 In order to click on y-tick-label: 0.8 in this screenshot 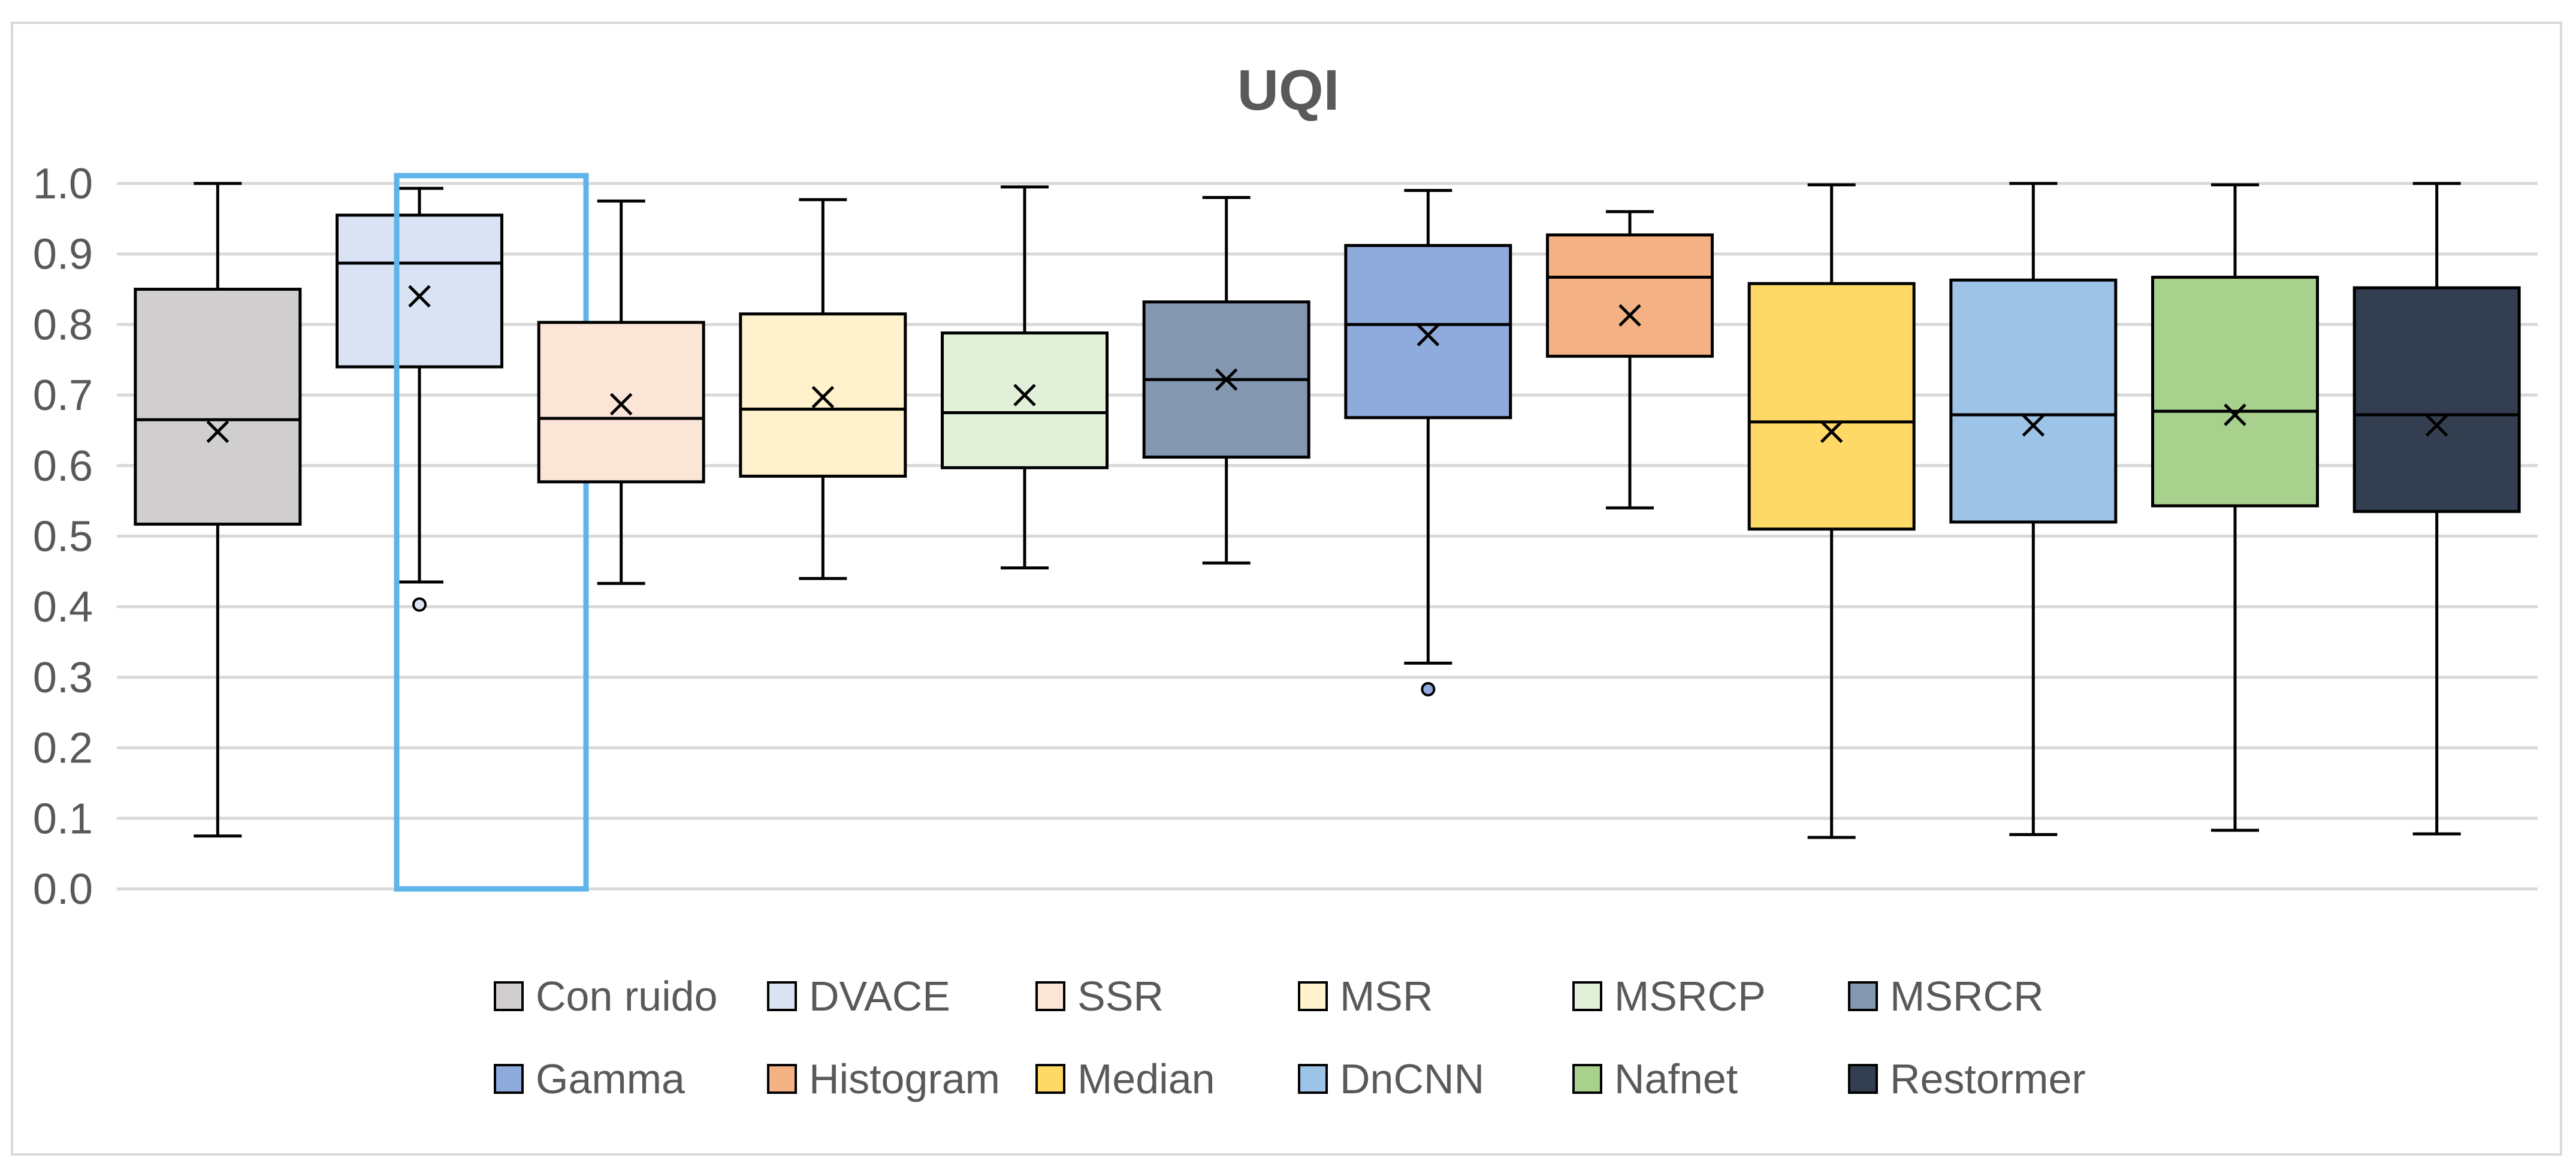, I will do `click(63, 325)`.